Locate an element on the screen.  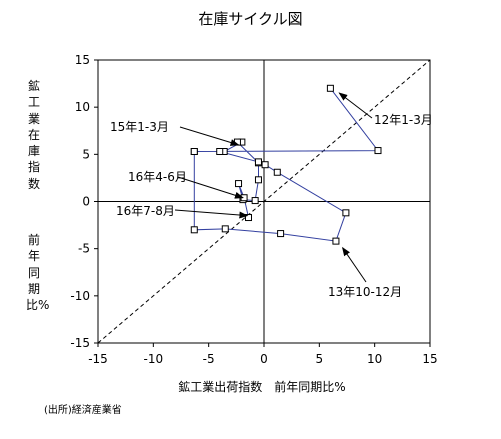
chart-title: 在庫サイクル図 is located at coordinates (250, 19).